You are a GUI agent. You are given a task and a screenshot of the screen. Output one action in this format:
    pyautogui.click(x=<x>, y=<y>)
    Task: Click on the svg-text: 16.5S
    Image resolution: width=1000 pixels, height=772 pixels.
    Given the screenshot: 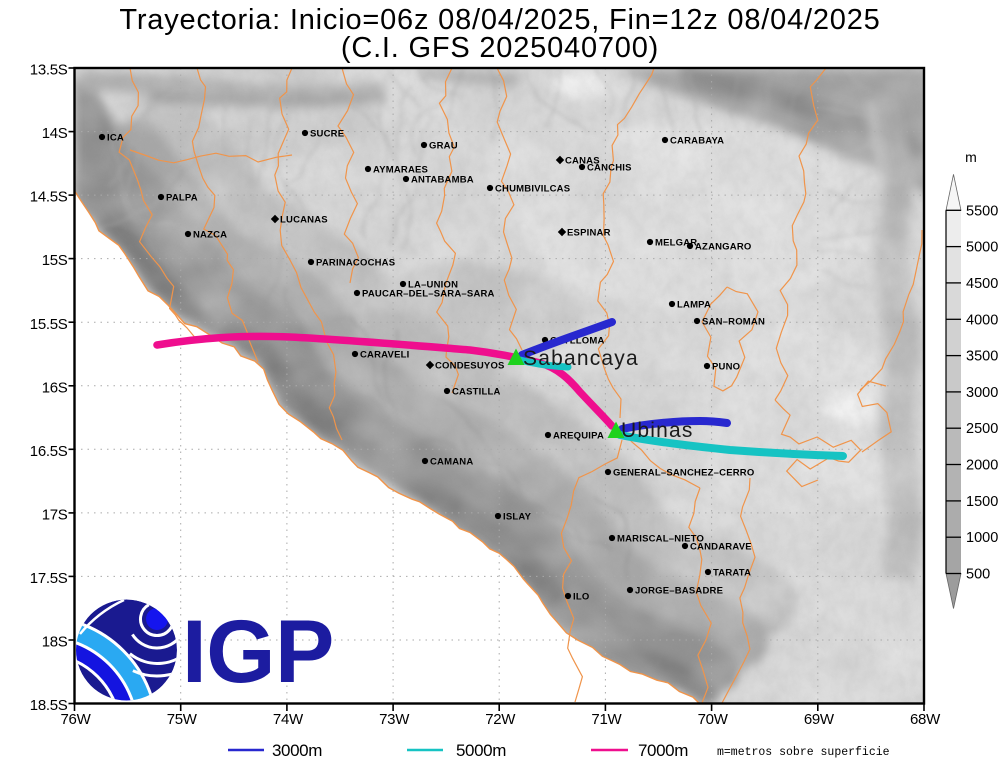 What is the action you would take?
    pyautogui.click(x=49, y=451)
    